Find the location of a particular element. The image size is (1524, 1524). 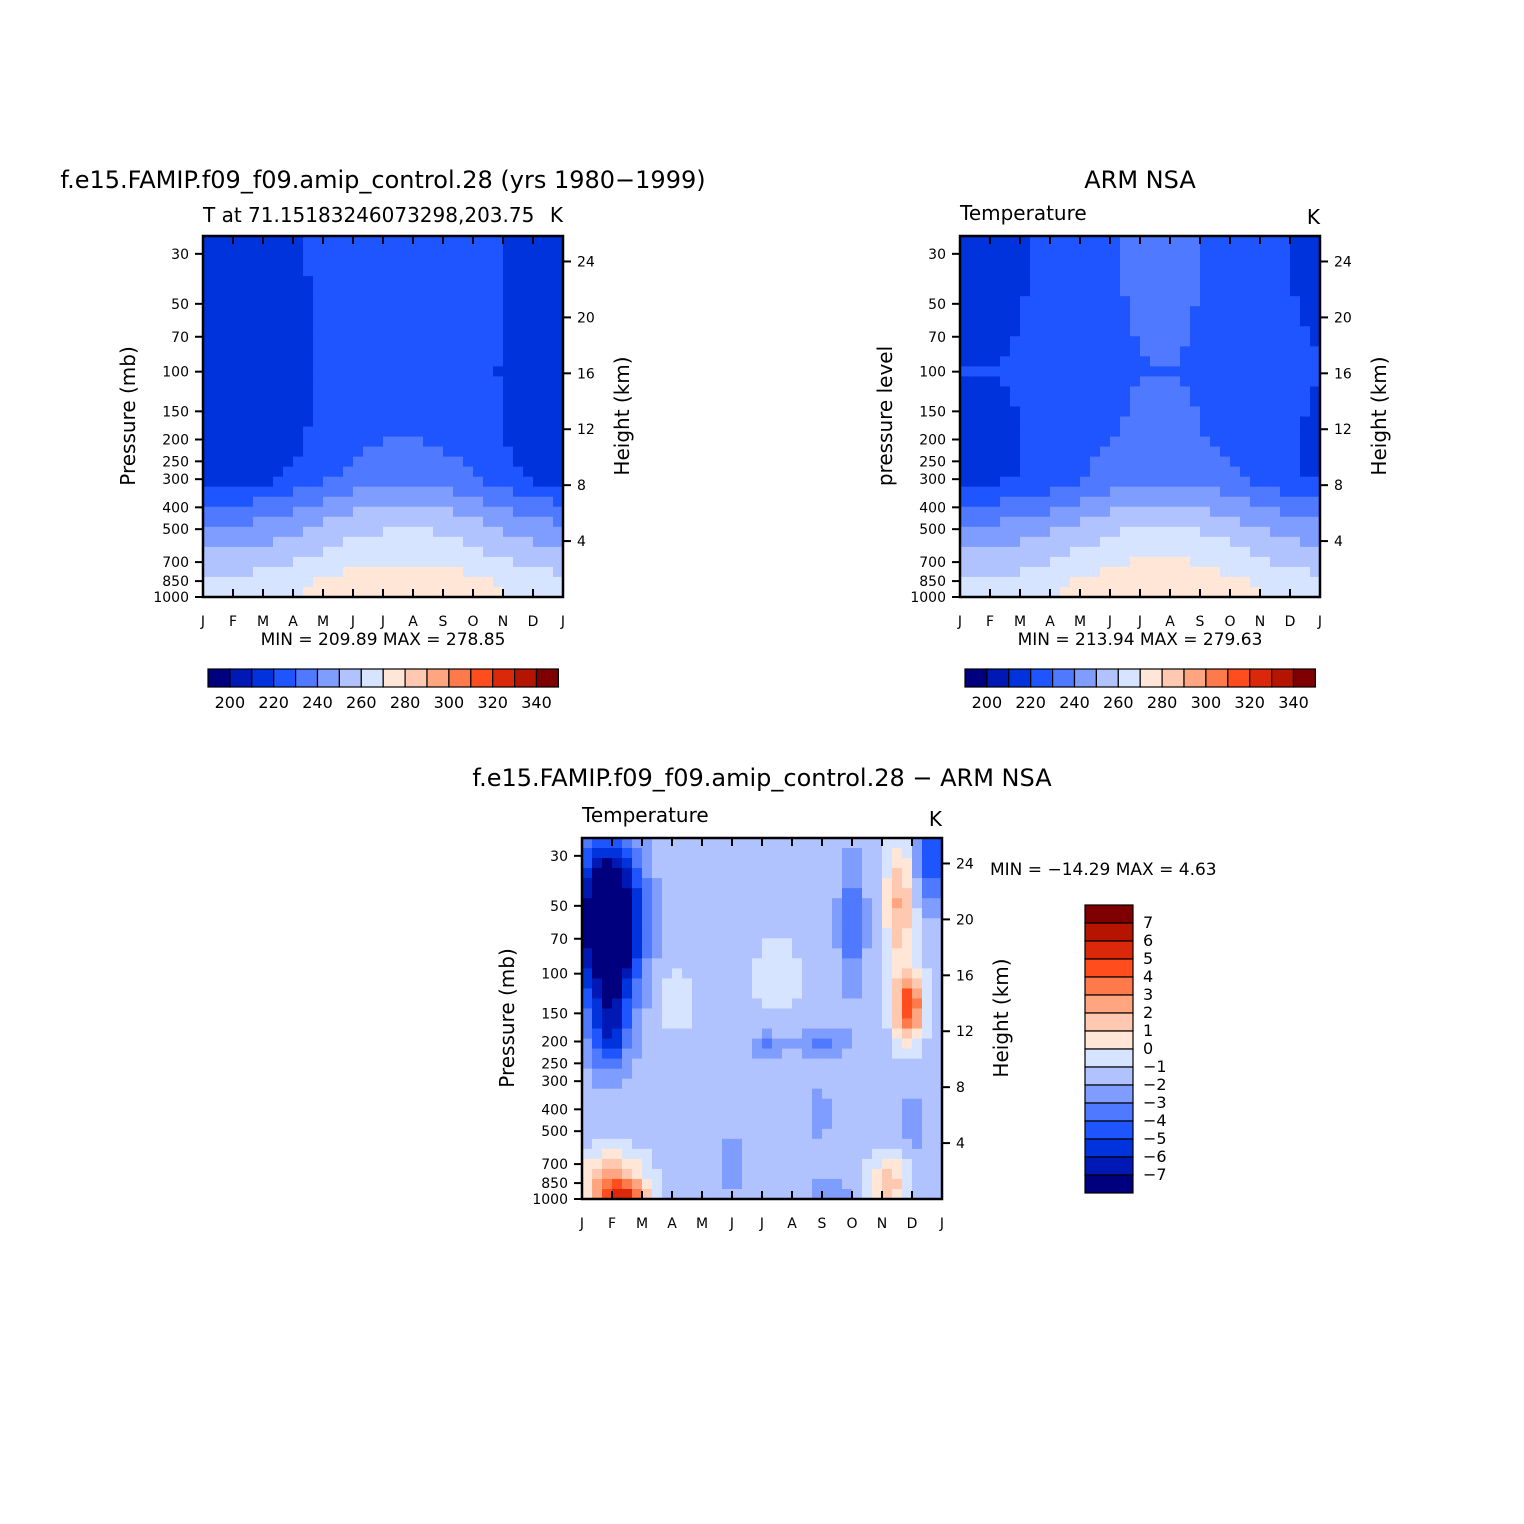

y-right-tick-label: 16 is located at coordinates (586, 374).